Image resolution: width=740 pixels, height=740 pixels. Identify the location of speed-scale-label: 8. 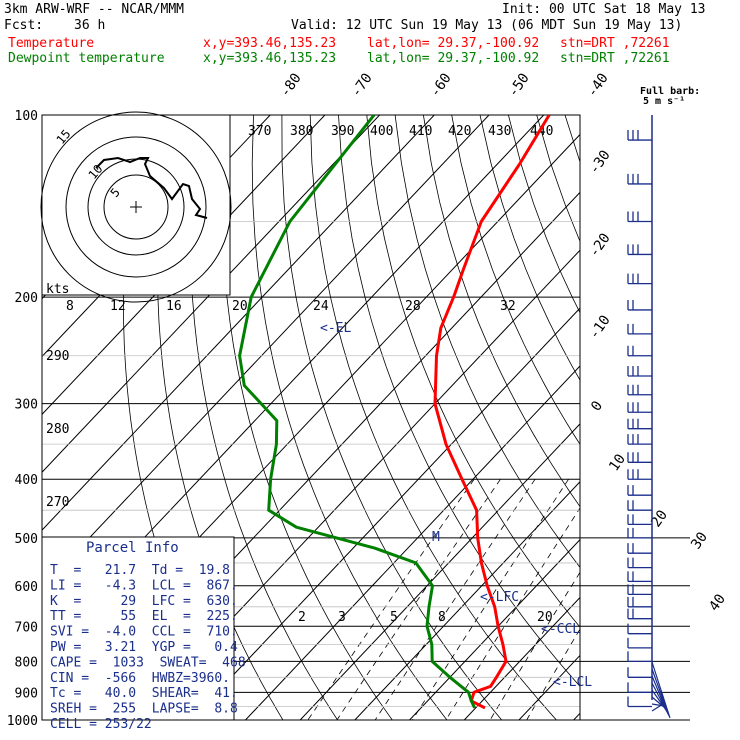
(70, 306).